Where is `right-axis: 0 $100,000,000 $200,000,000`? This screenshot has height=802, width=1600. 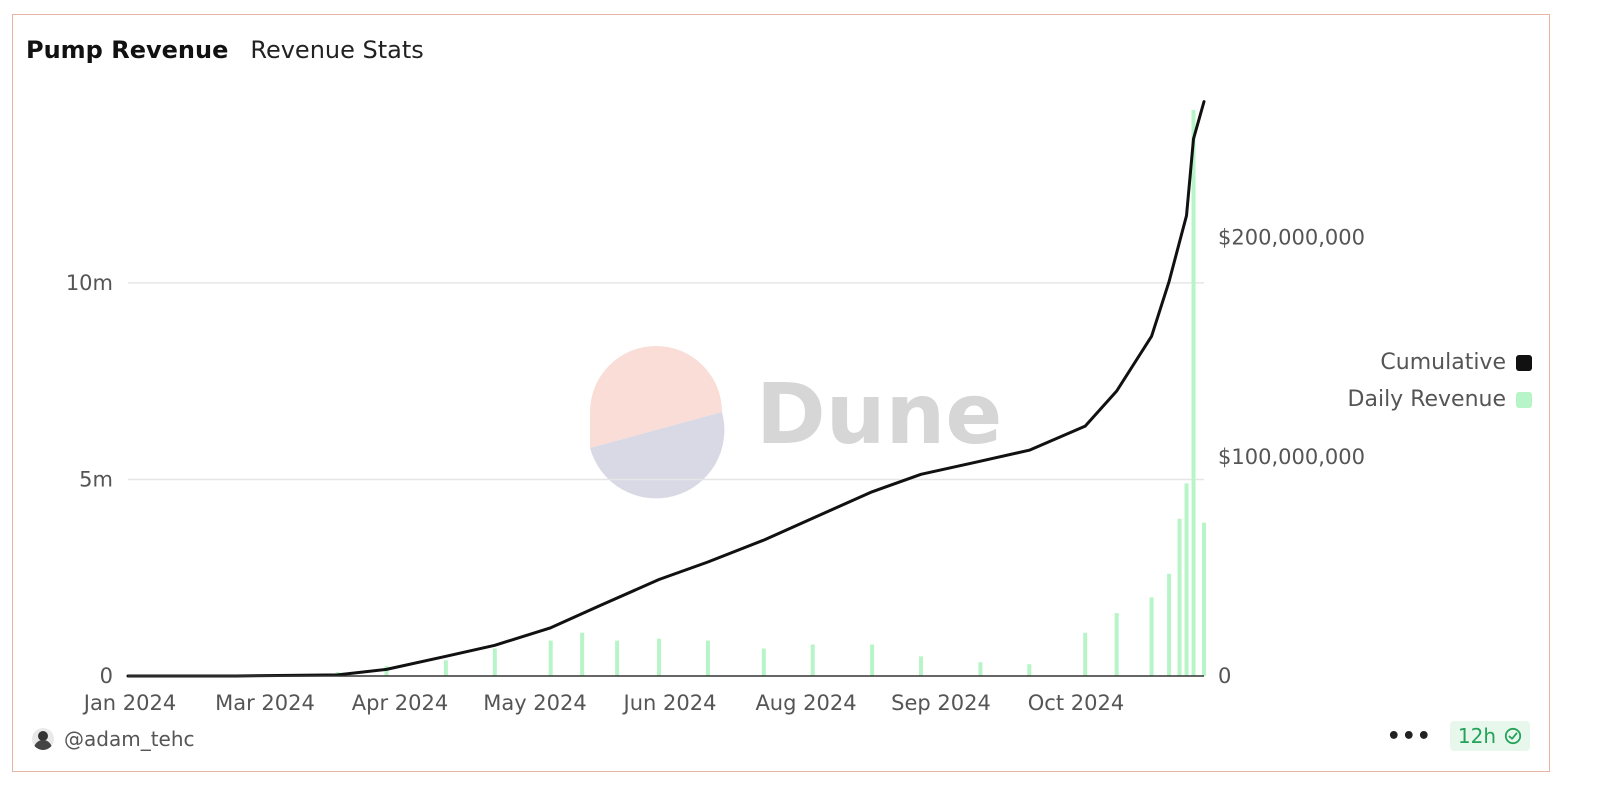 right-axis: 0 $100,000,000 $200,000,000 is located at coordinates (1291, 457).